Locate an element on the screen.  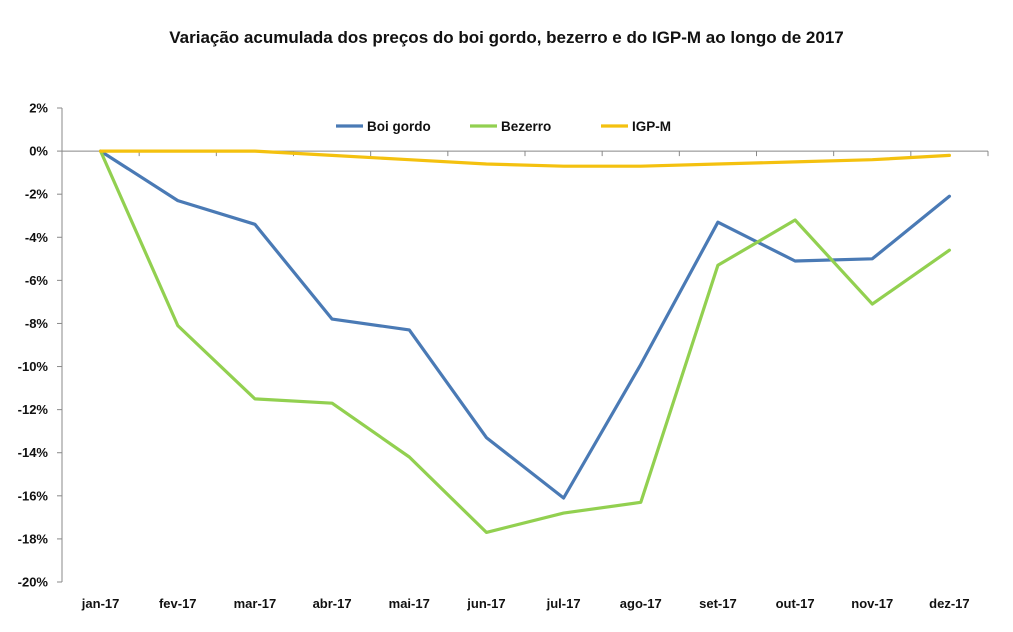
x-tick-label: dez-17 is located at coordinates (949, 603).